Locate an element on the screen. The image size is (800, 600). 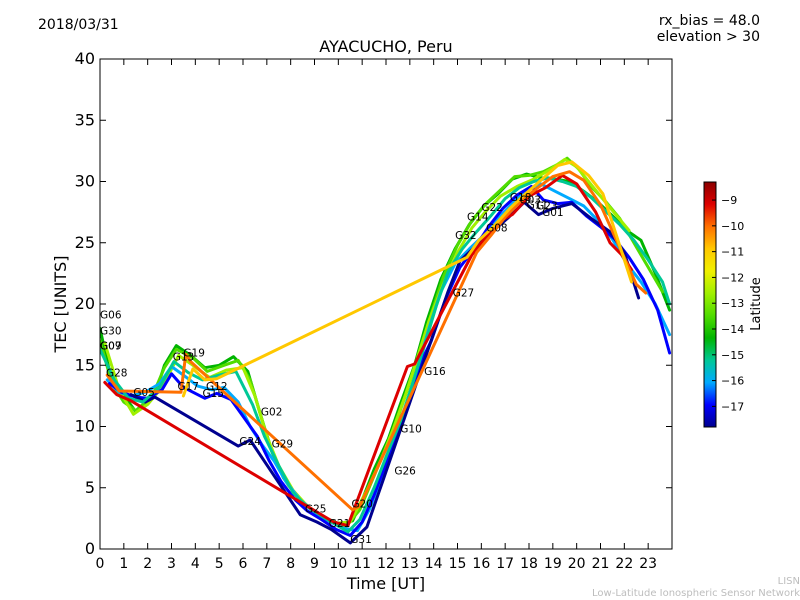
colorbar-tick-label: −13 is located at coordinates (732, 303).